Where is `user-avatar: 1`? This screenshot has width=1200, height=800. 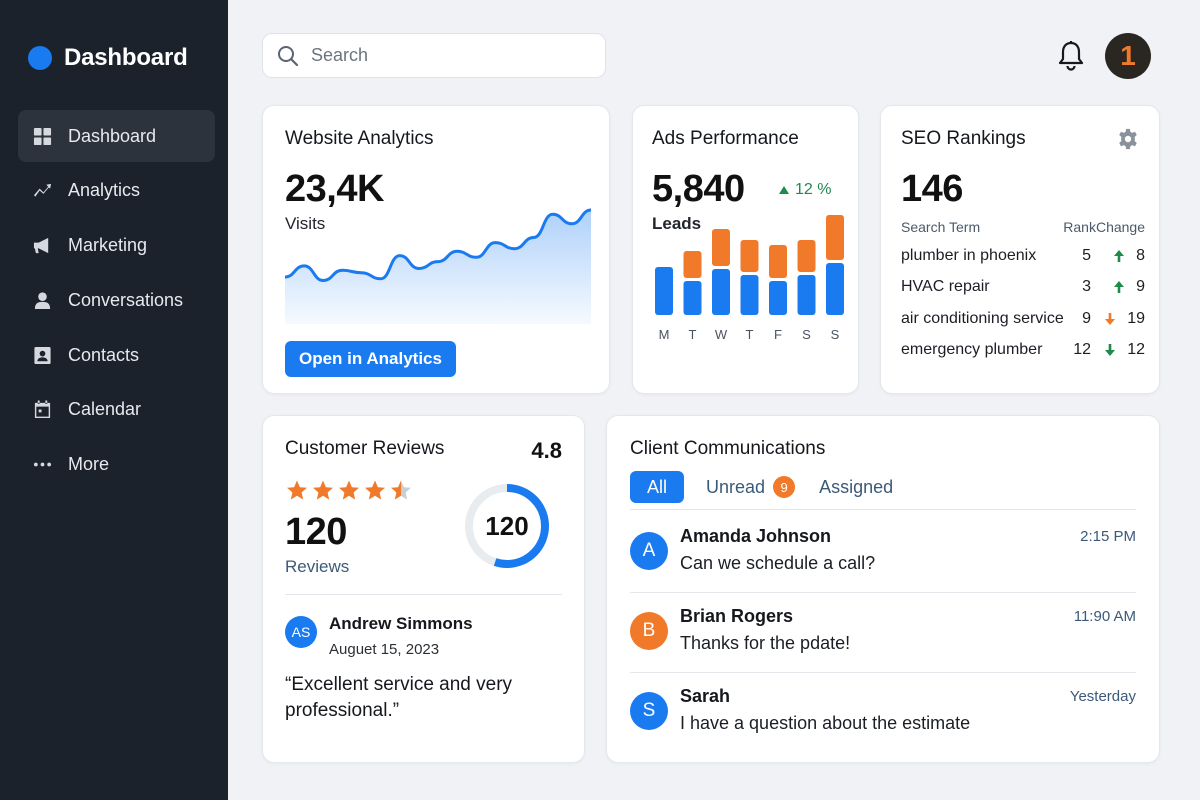 user-avatar: 1 is located at coordinates (1128, 56).